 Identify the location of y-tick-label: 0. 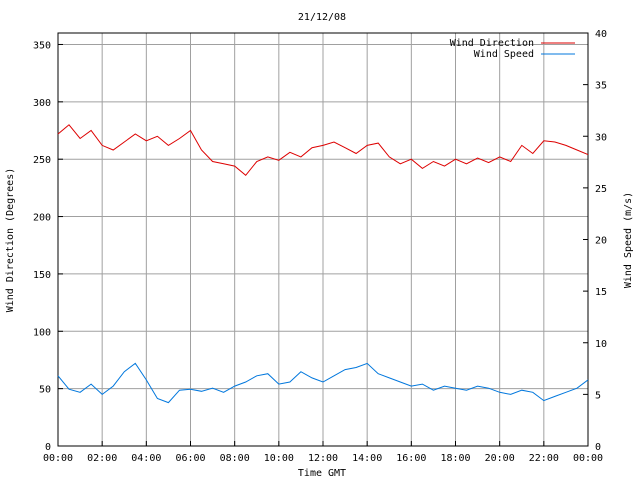
(48, 447).